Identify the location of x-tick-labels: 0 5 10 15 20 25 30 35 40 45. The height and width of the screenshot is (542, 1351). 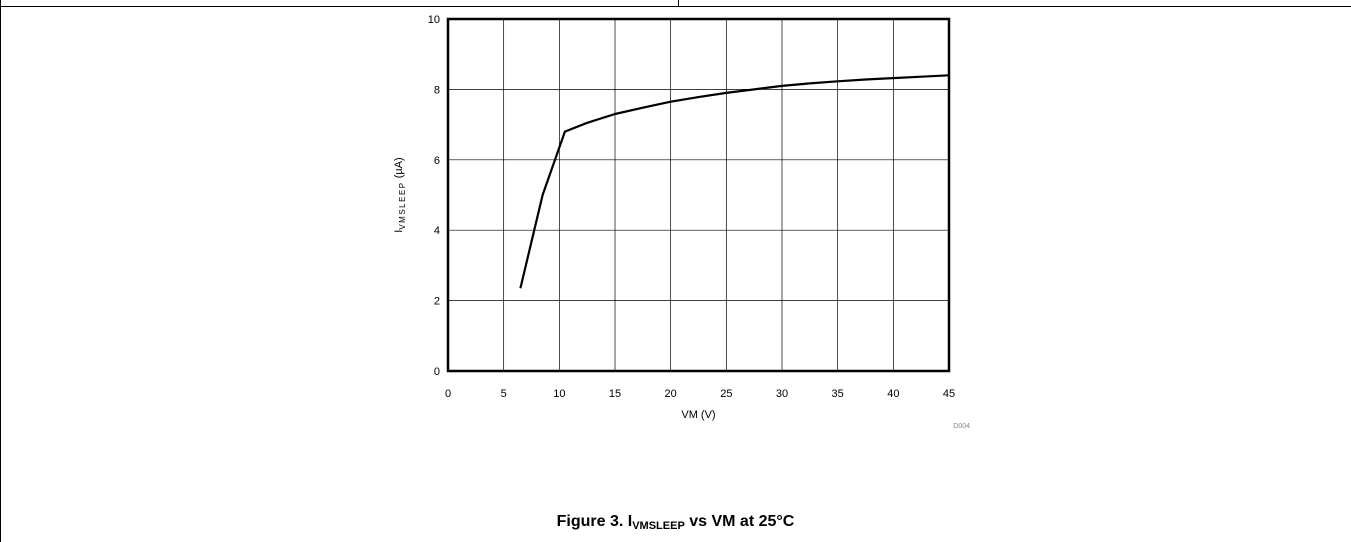
(700, 394).